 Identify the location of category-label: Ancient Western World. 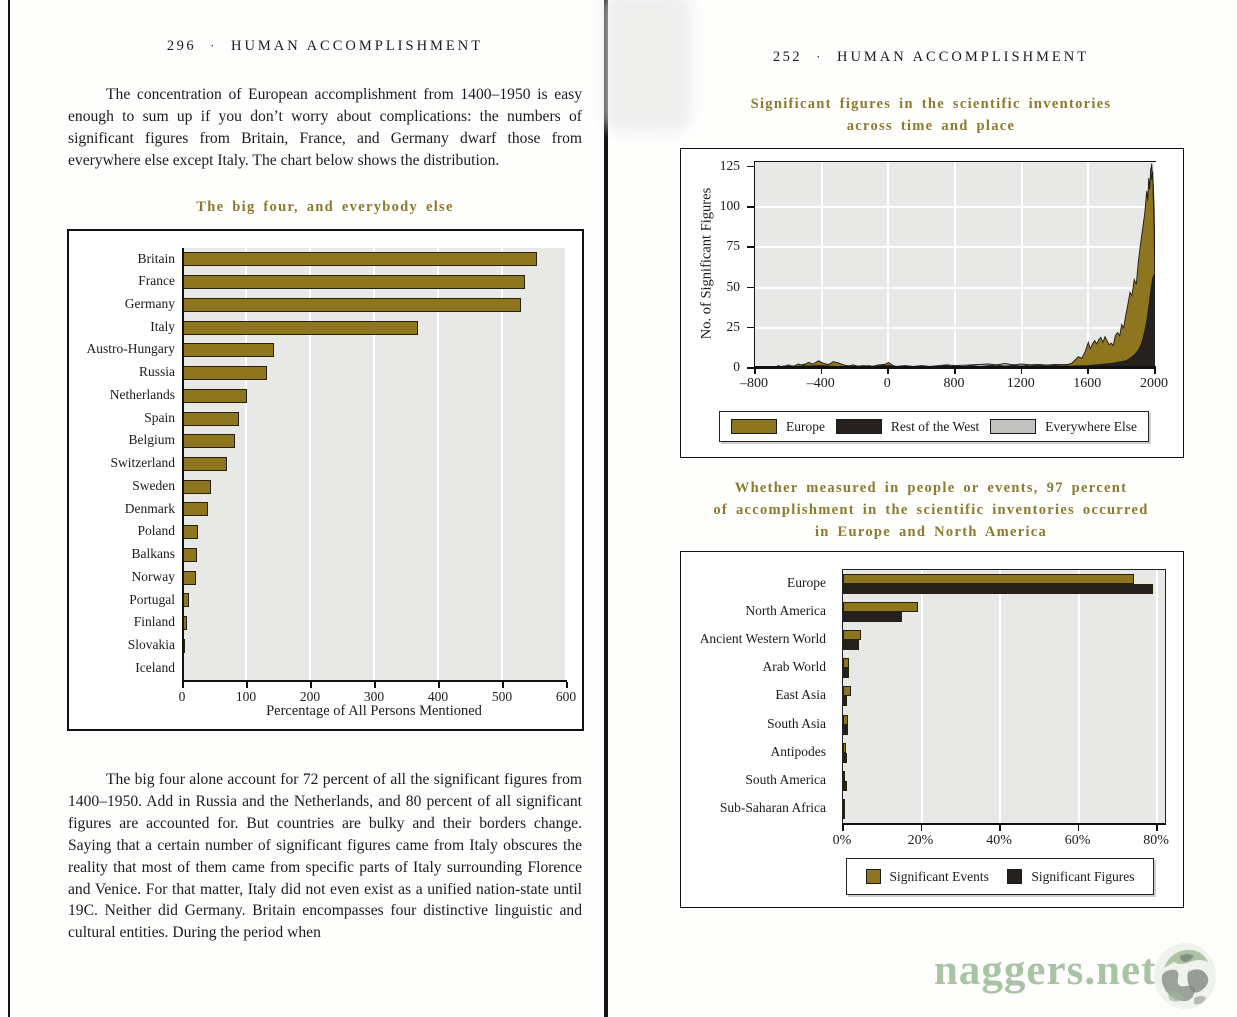
(762, 639).